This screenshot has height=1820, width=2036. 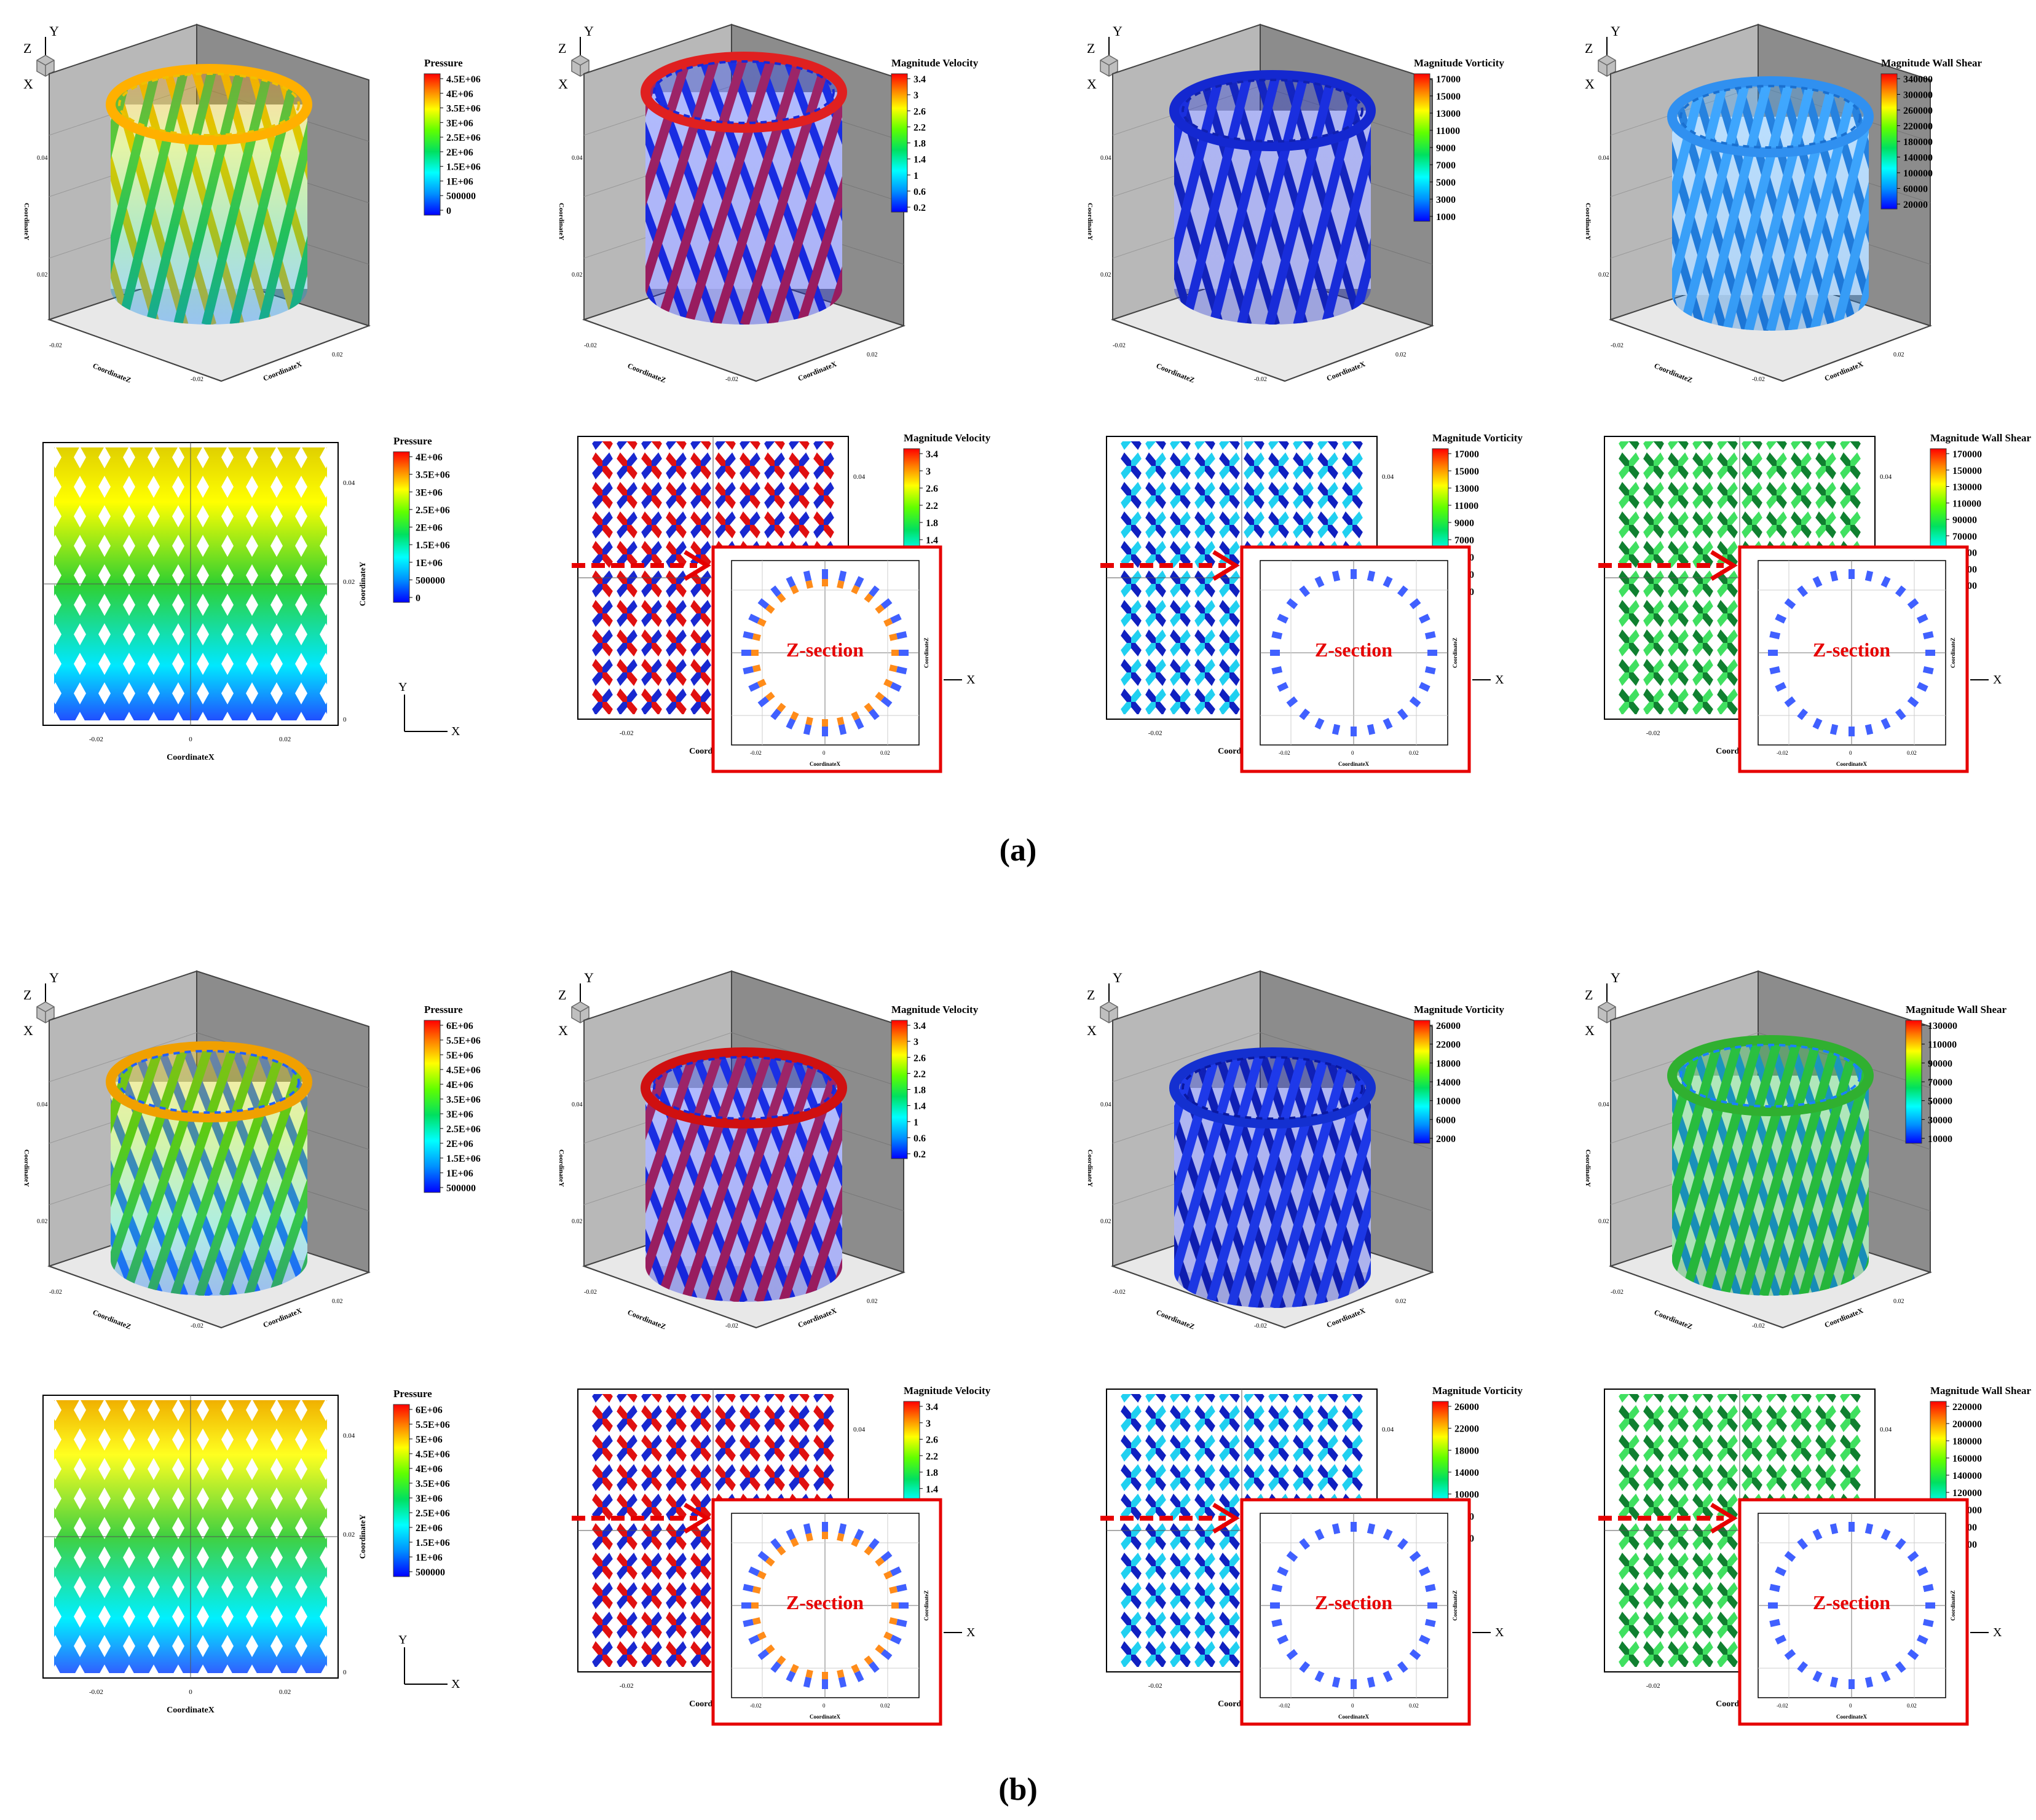 What do you see at coordinates (919, 128) in the screenshot?
I see `colorbar-tick-label: 2.2` at bounding box center [919, 128].